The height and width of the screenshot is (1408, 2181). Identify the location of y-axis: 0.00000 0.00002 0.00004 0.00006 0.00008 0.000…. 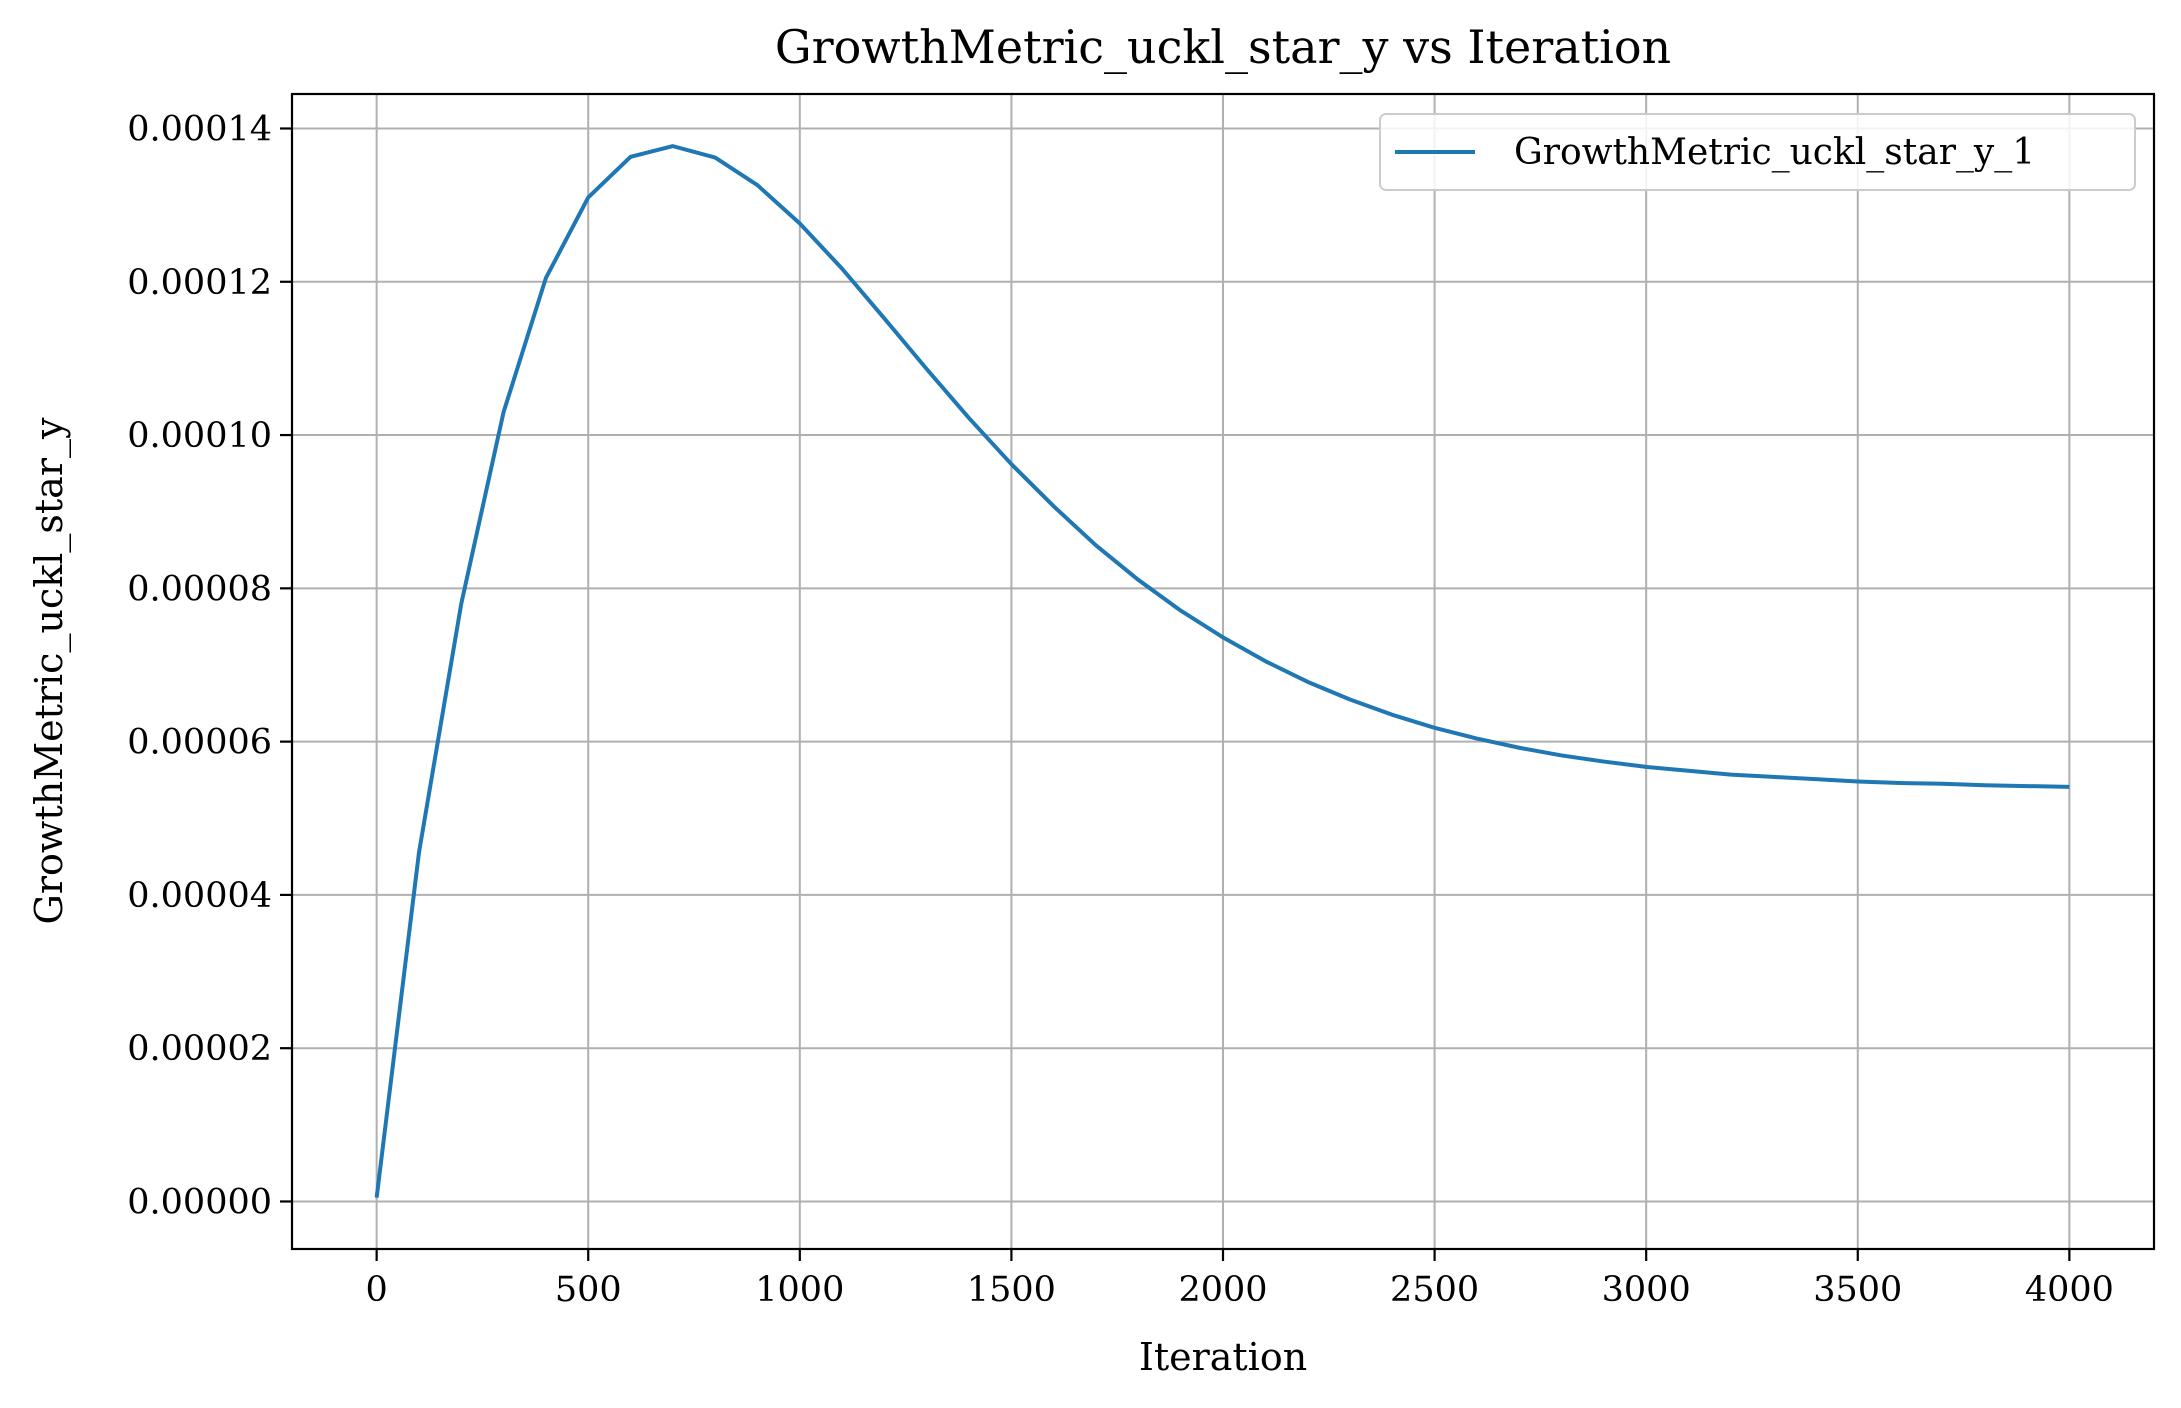
(209, 665).